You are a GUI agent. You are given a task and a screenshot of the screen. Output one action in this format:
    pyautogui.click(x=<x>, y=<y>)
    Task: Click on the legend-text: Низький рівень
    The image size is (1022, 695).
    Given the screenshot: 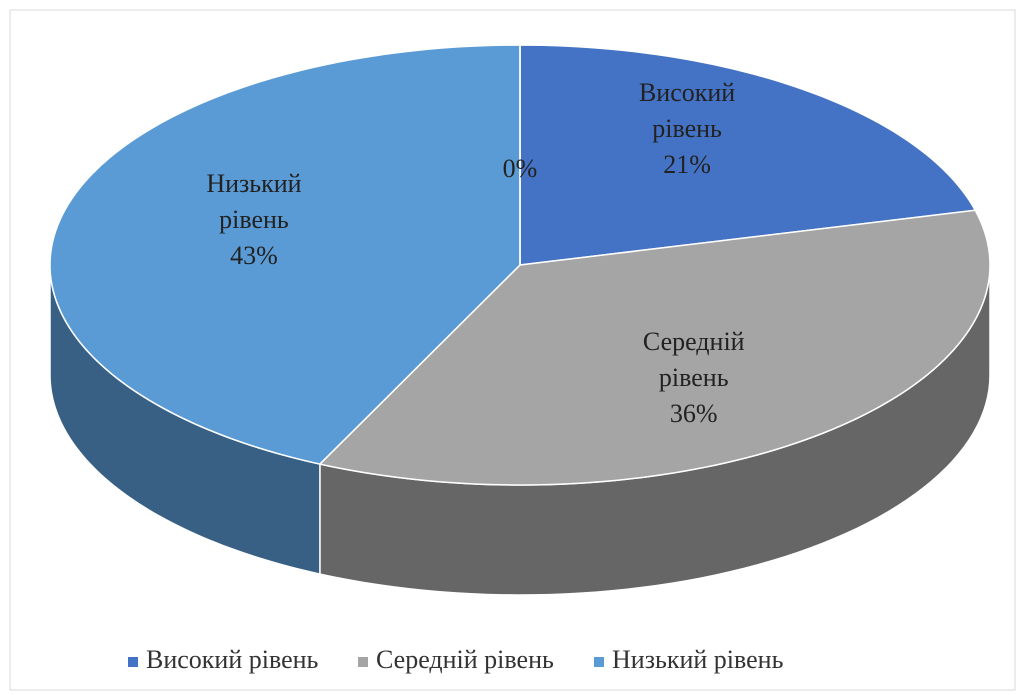 What is the action you would take?
    pyautogui.click(x=698, y=659)
    